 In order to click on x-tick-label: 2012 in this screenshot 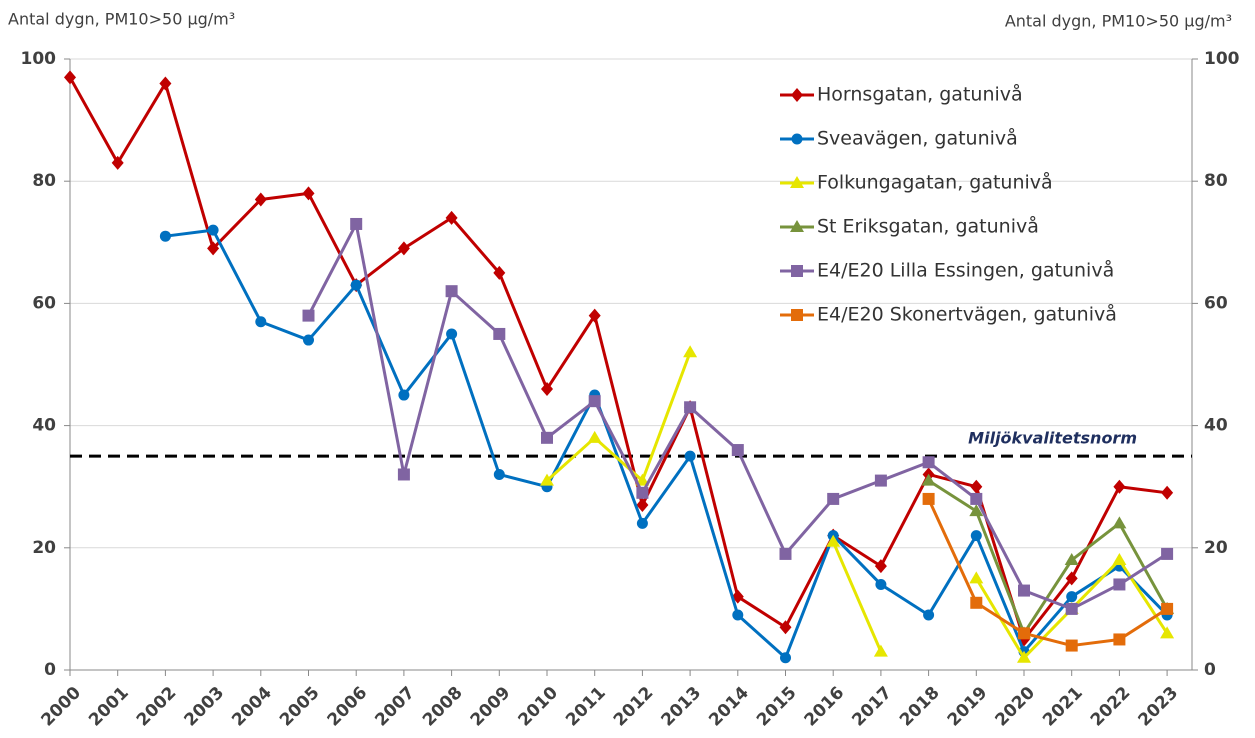, I will do `click(634, 707)`.